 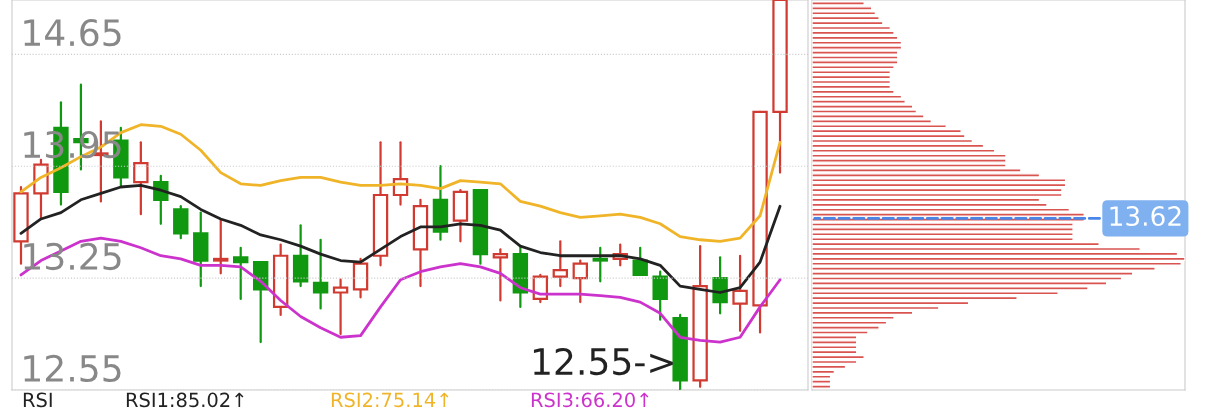 I want to click on annotation: 13.62, so click(x=1145, y=216).